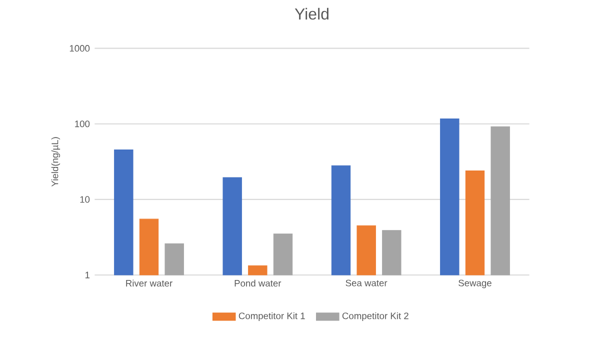  What do you see at coordinates (80, 48) in the screenshot?
I see `y-tick-label: 1000` at bounding box center [80, 48].